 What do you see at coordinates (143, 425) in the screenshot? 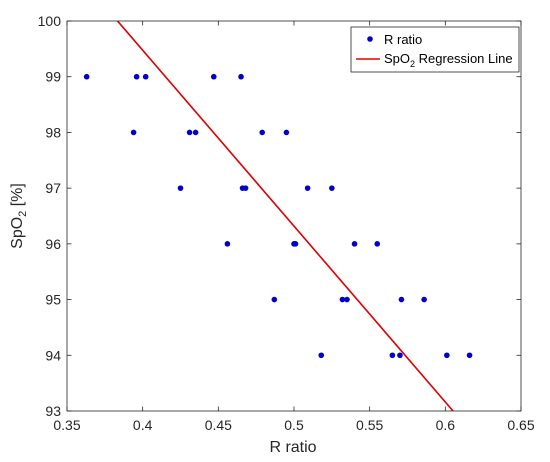
I see `x-tick-label: 0.4` at bounding box center [143, 425].